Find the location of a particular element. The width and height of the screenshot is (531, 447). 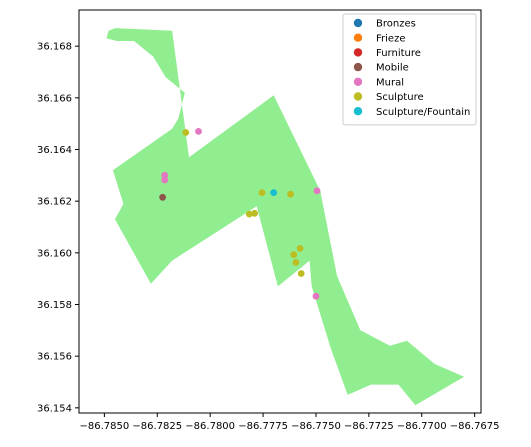

x-tick-label-4: −86.7750 is located at coordinates (316, 426).